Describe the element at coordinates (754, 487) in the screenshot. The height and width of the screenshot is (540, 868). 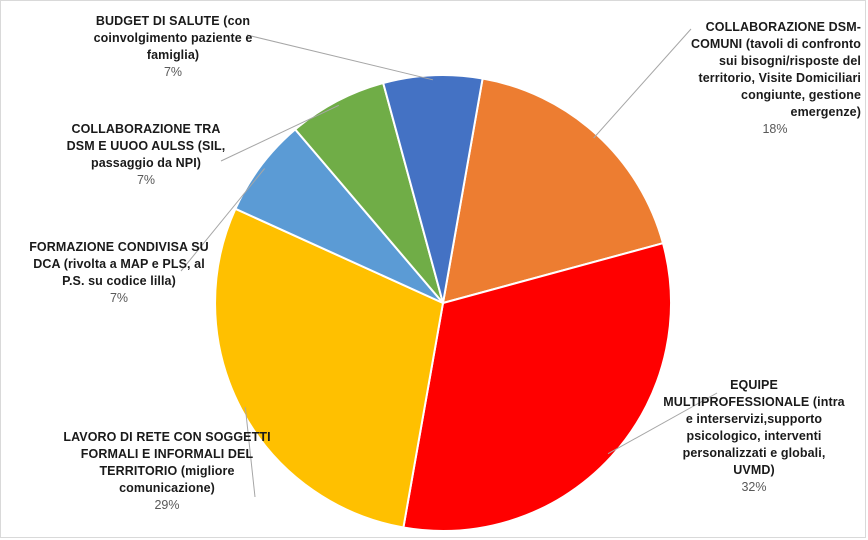
I see `slice-value-equipe: 32%` at that location.